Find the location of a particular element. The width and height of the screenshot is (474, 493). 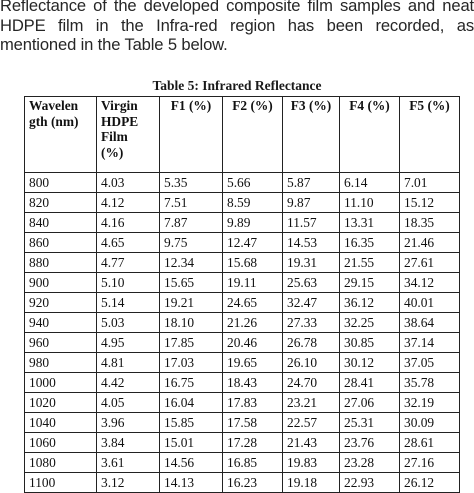

reflectance-cell: 16.35 is located at coordinates (369, 242).